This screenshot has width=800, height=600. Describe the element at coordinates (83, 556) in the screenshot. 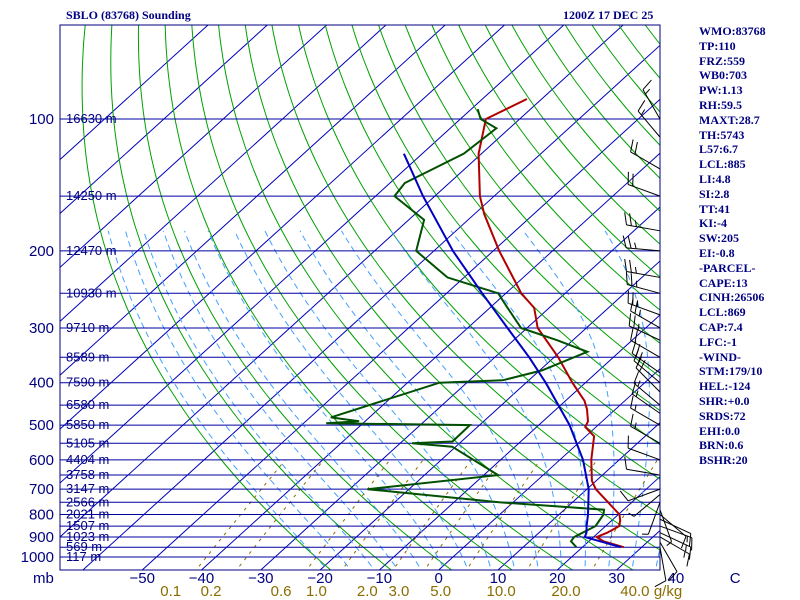

I see `height-label: 117 m` at that location.